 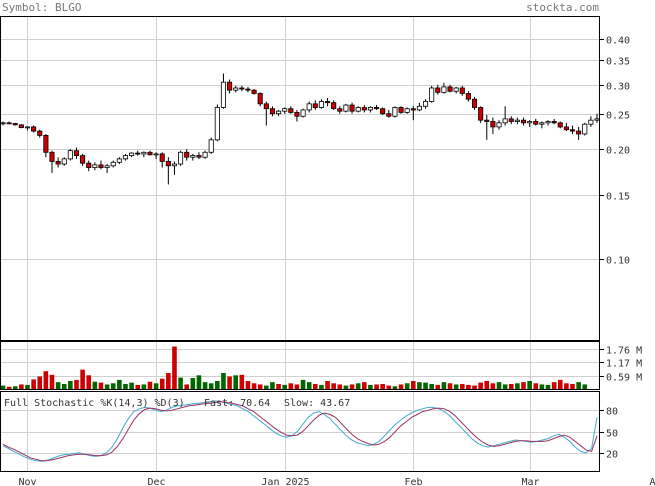 I want to click on site-label: stockta.com, so click(x=562, y=7).